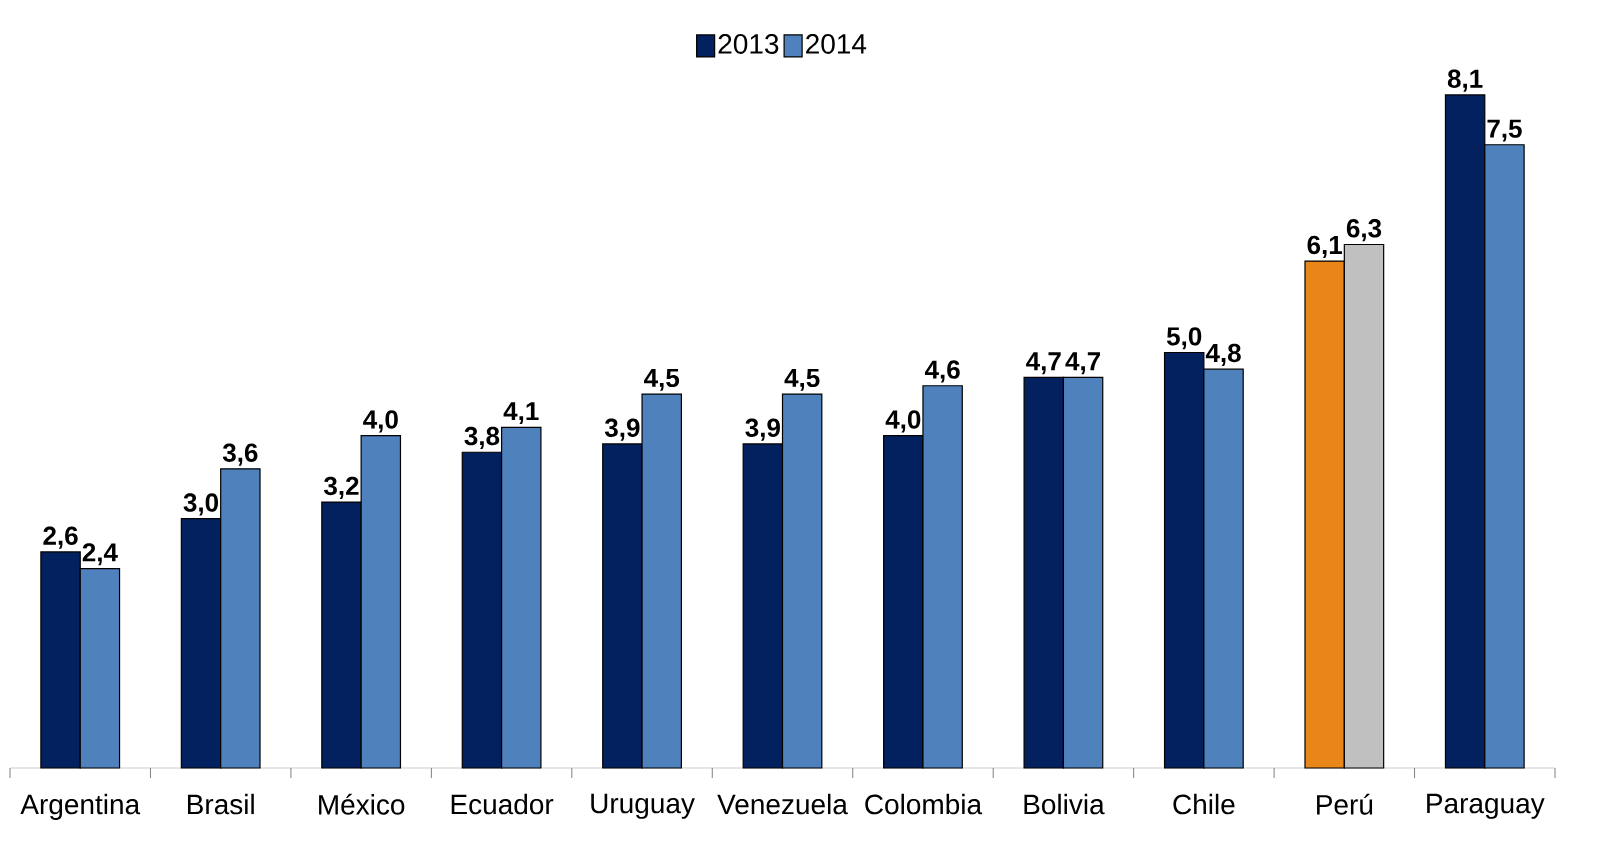  Describe the element at coordinates (1504, 130) in the screenshot. I see `data-label: 7,5` at that location.